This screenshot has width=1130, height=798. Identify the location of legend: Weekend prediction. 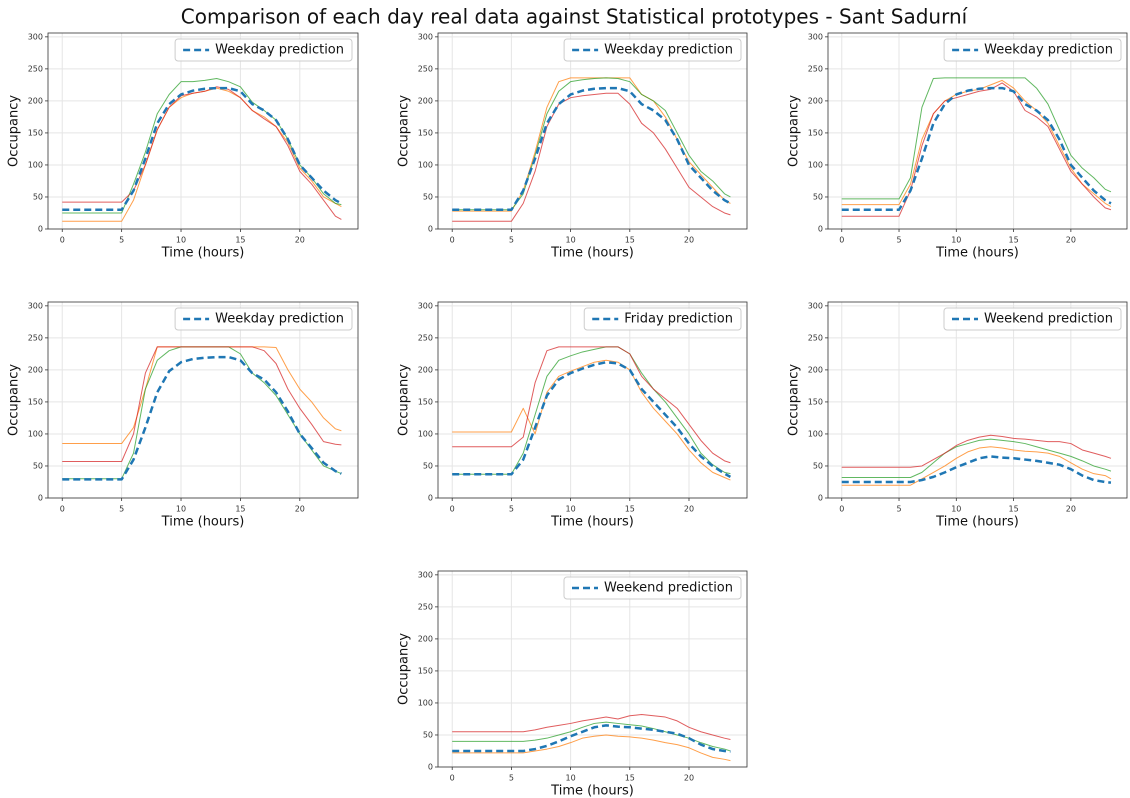
(652, 588).